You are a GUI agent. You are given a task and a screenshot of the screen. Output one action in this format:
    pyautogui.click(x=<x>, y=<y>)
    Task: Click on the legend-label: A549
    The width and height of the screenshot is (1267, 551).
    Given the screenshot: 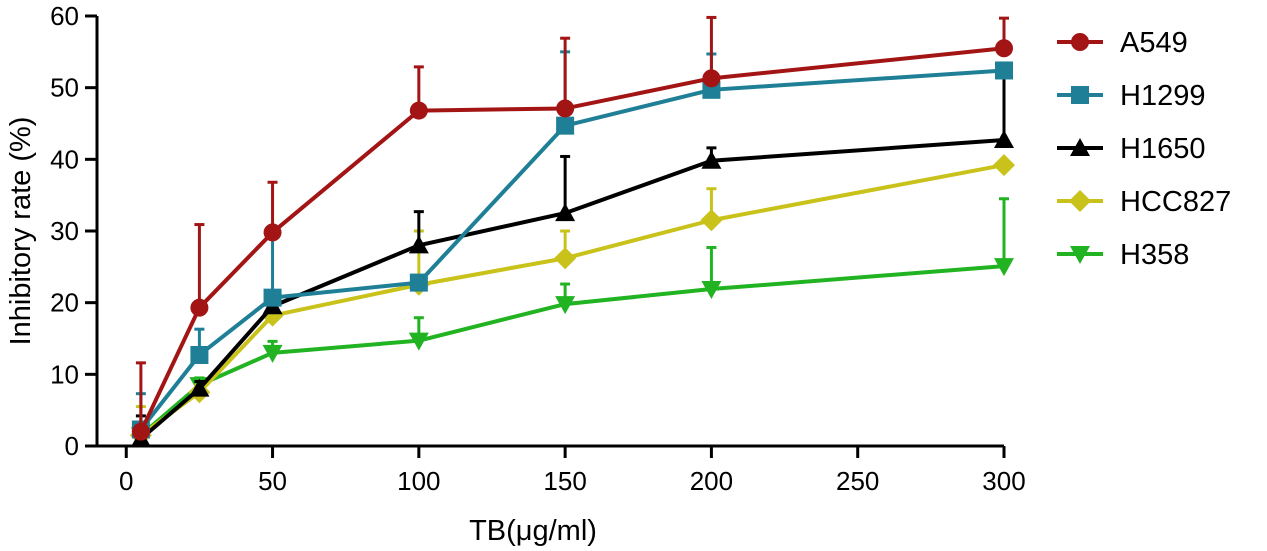 What is the action you would take?
    pyautogui.click(x=1154, y=43)
    